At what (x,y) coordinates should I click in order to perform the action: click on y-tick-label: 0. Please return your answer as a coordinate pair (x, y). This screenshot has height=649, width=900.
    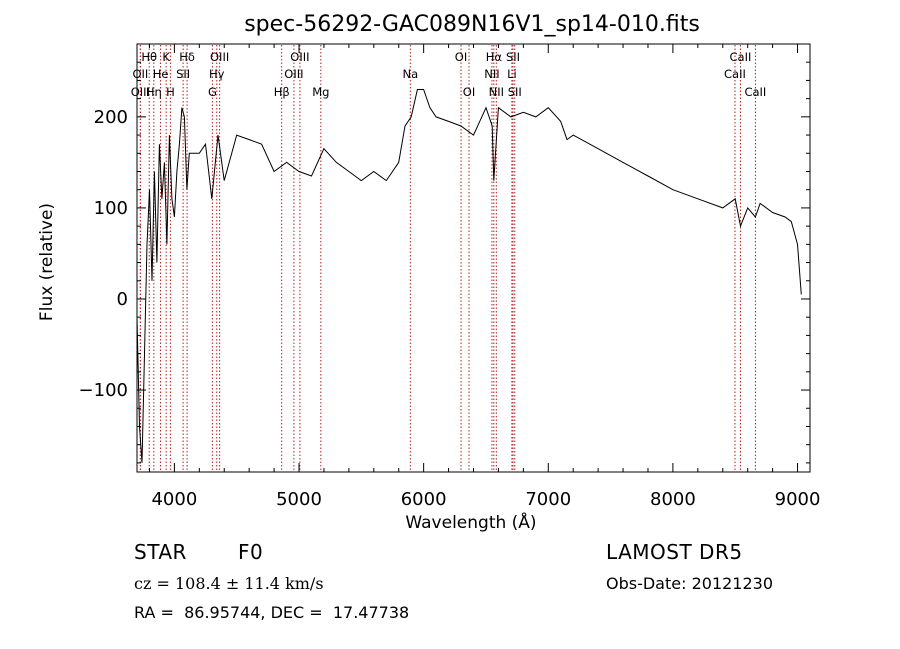
    Looking at the image, I should click on (122, 299).